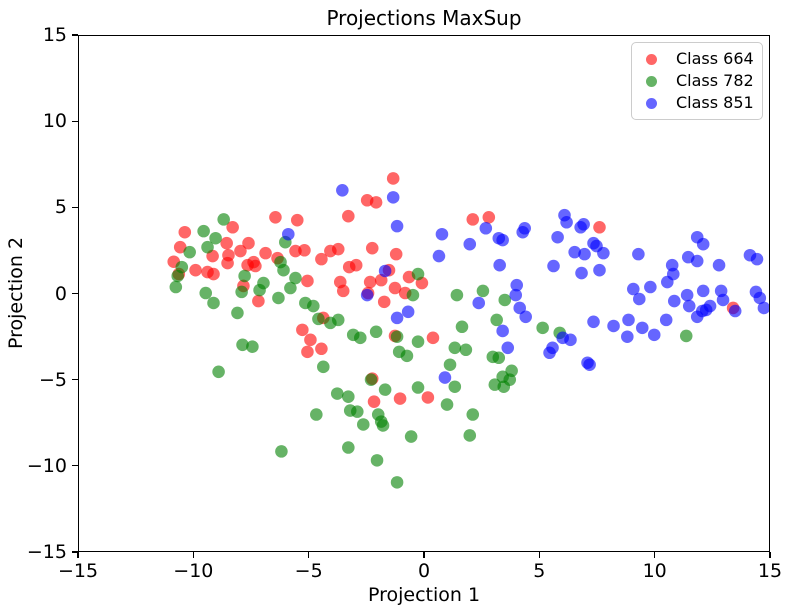 This screenshot has height=611, width=793. Describe the element at coordinates (78, 571) in the screenshot. I see `x-tick-label: −15` at that location.